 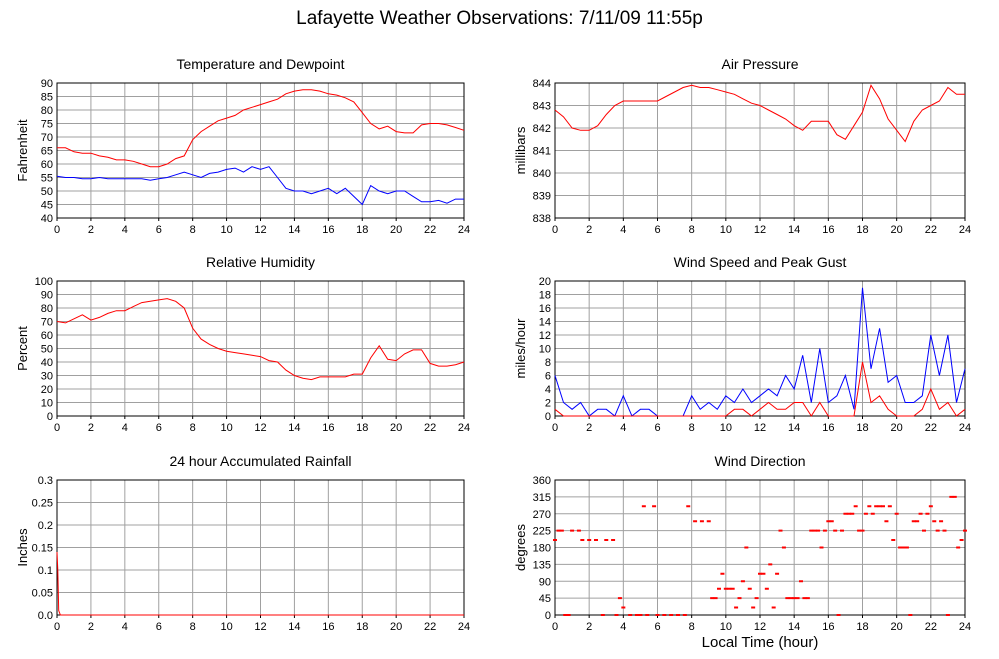 What do you see at coordinates (47, 404) in the screenshot?
I see `y-tick-label: 10` at bounding box center [47, 404].